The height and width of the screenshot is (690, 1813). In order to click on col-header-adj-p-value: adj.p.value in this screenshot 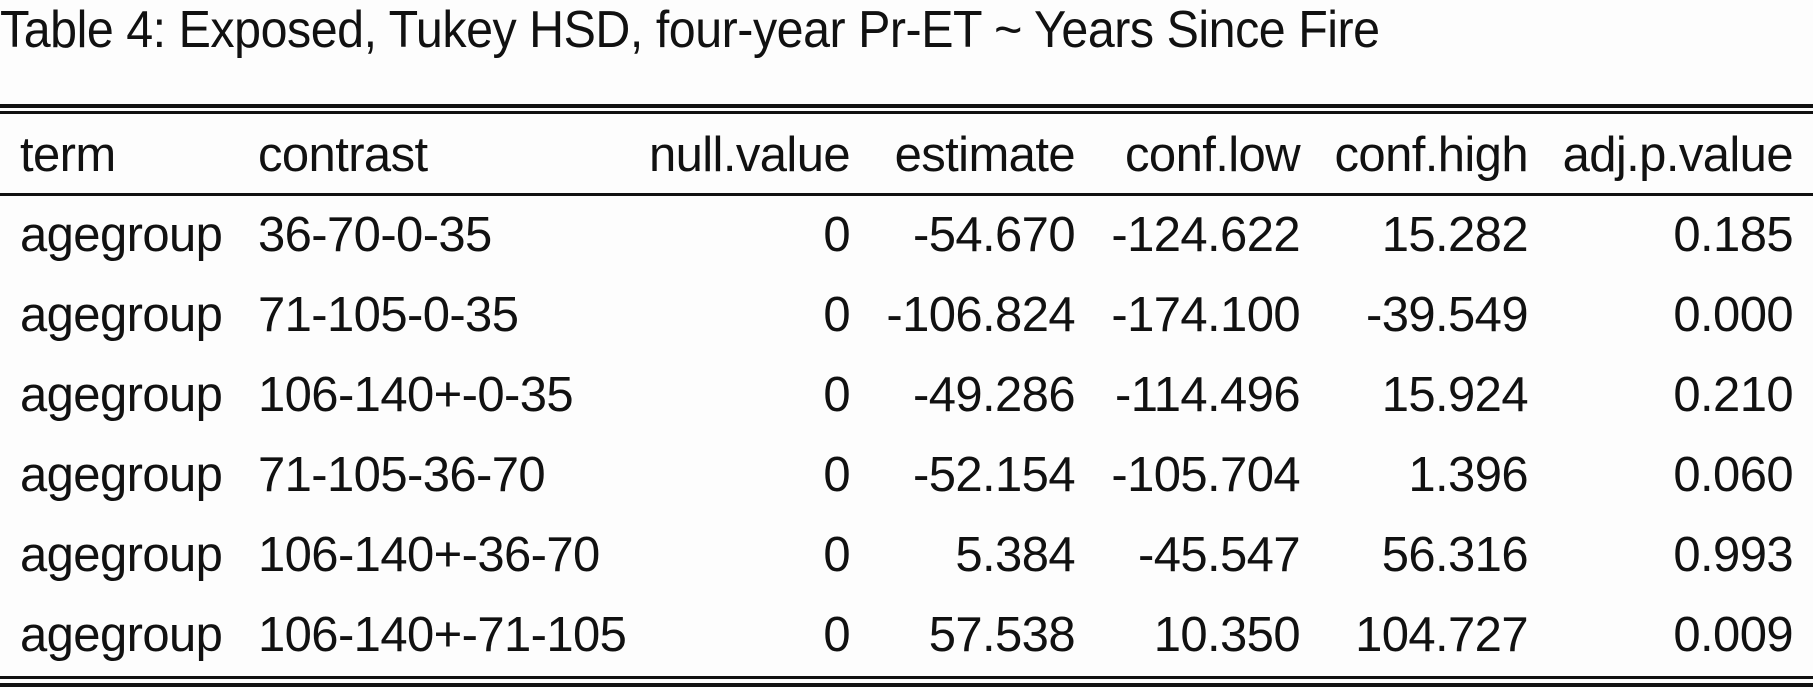, I will do `click(1678, 154)`.